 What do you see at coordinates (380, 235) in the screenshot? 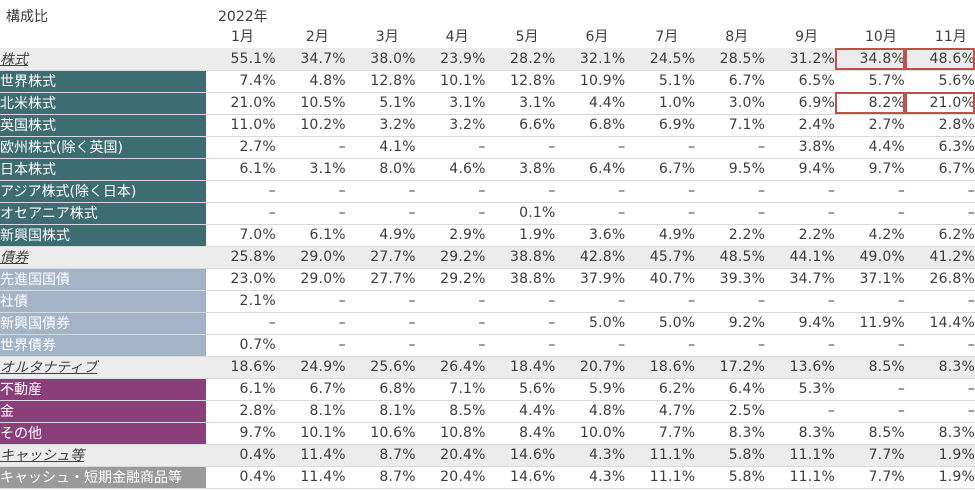
I see `value-cell: 4.9%` at bounding box center [380, 235].